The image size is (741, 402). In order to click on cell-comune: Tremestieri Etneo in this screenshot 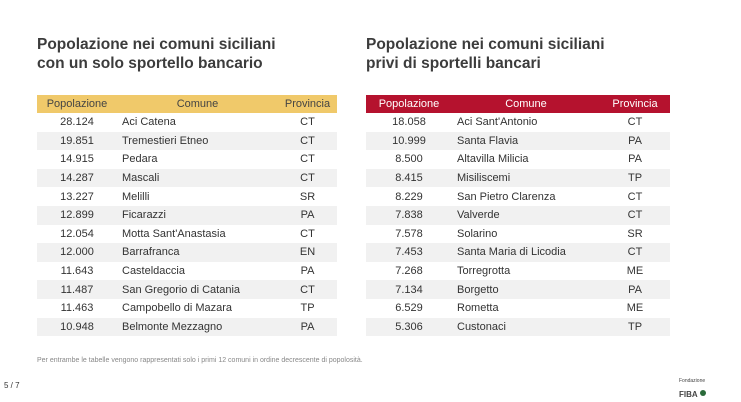, I will do `click(197, 141)`.